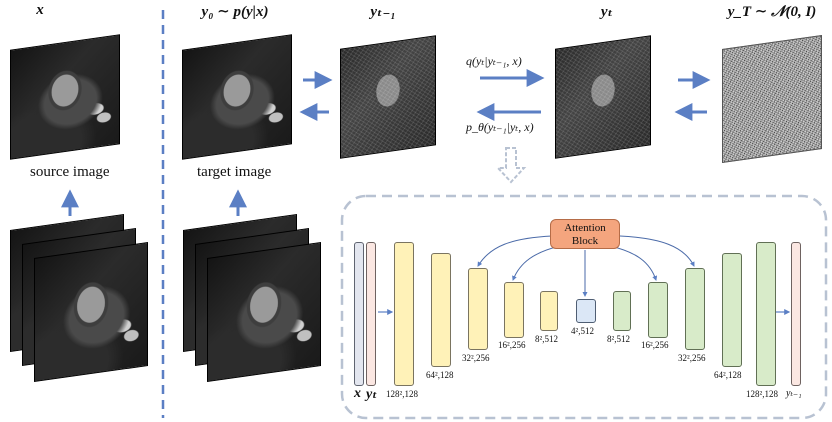 This screenshot has width=832, height=422. Describe the element at coordinates (796, 314) in the screenshot. I see `unet-output-block` at that location.